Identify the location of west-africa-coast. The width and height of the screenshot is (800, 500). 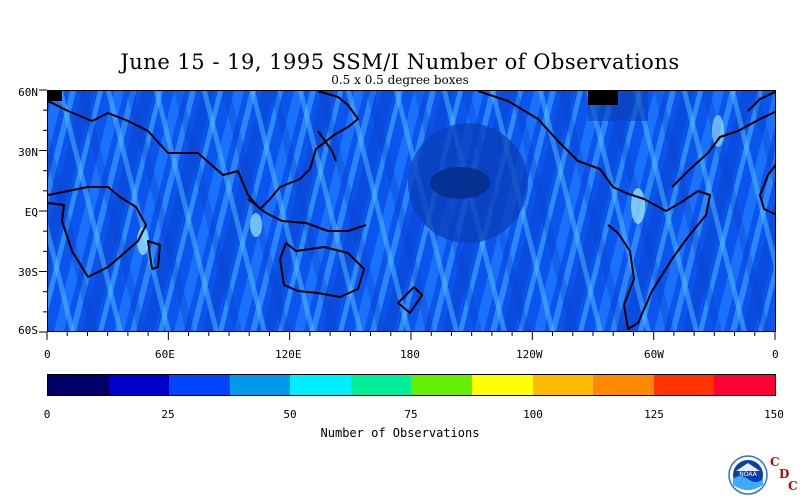
(767, 190).